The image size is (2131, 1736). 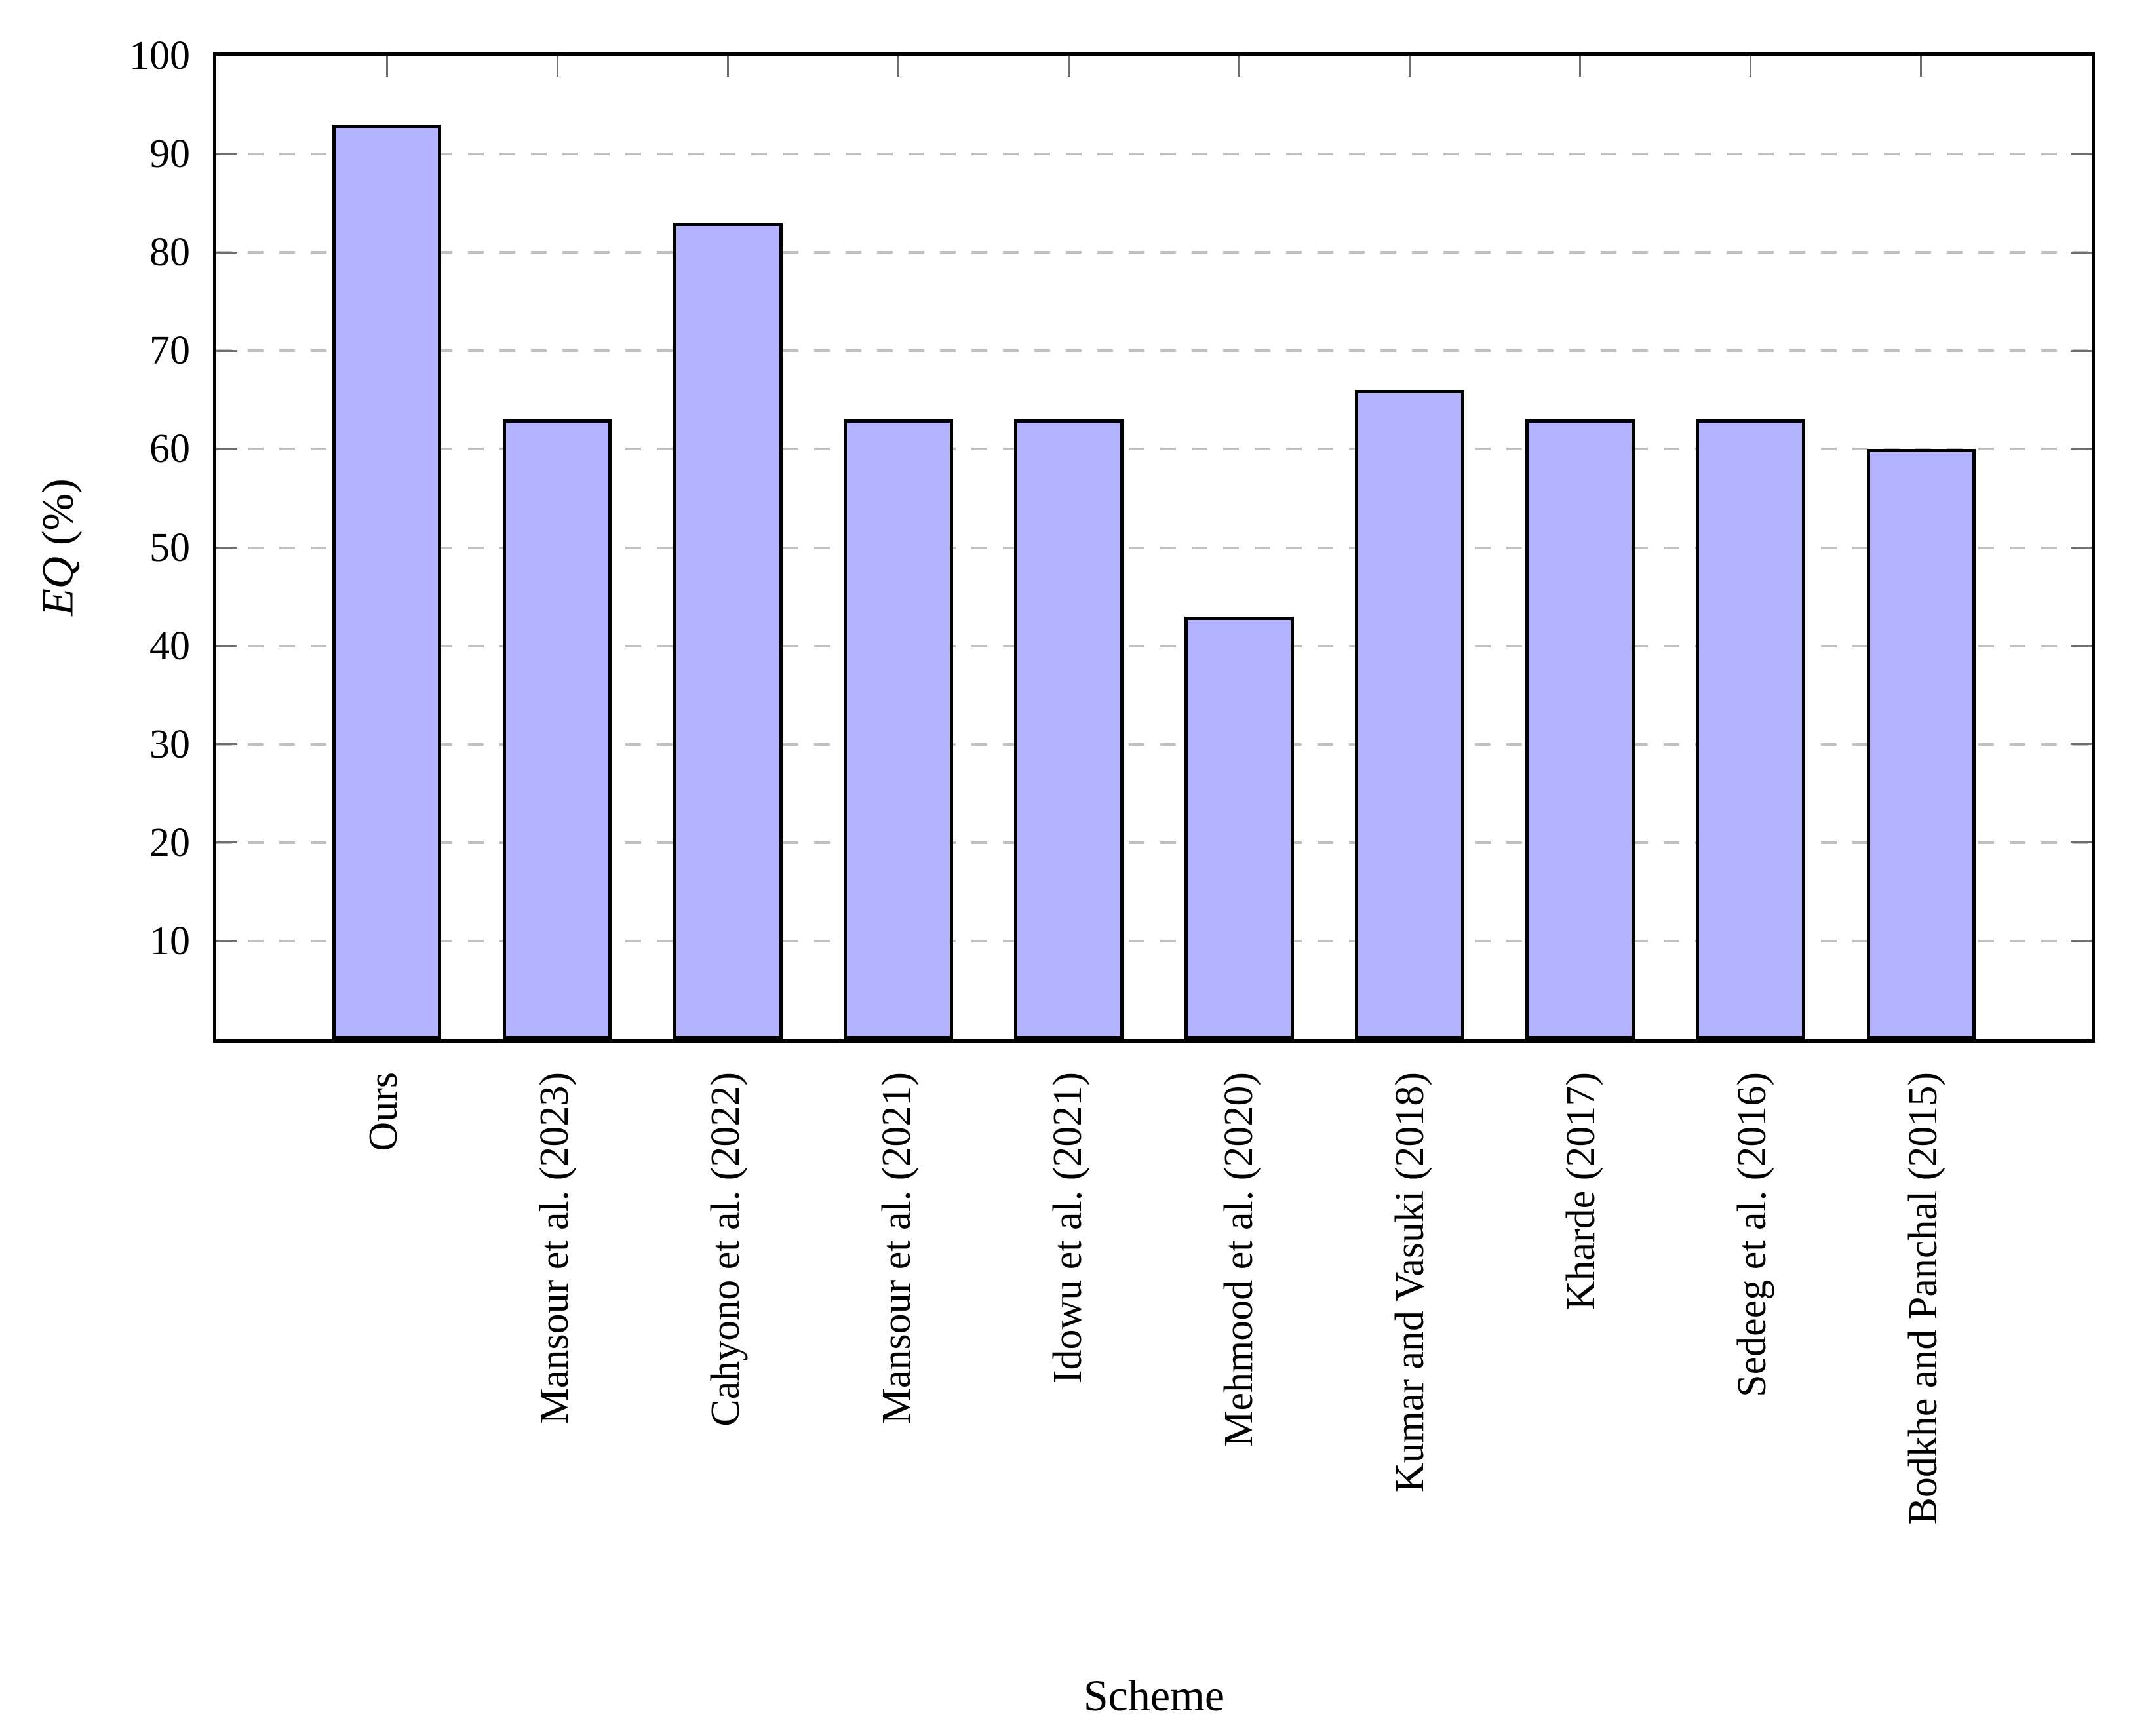 What do you see at coordinates (170, 842) in the screenshot?
I see `y-tick-label: 20` at bounding box center [170, 842].